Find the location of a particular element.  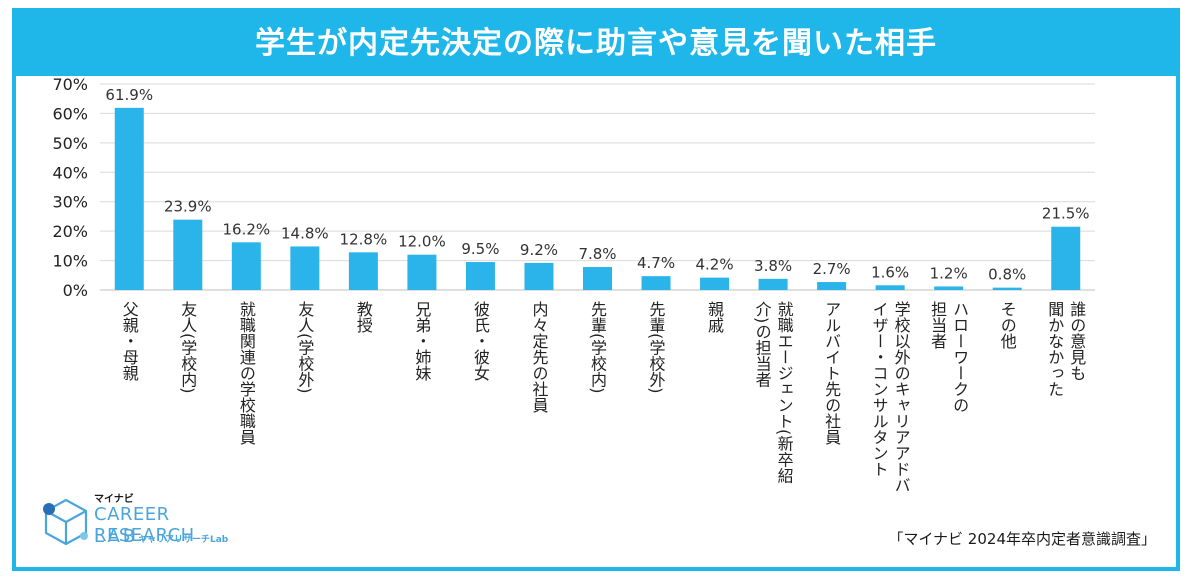

category-label: 内々定先の社員 is located at coordinates (538, 357).